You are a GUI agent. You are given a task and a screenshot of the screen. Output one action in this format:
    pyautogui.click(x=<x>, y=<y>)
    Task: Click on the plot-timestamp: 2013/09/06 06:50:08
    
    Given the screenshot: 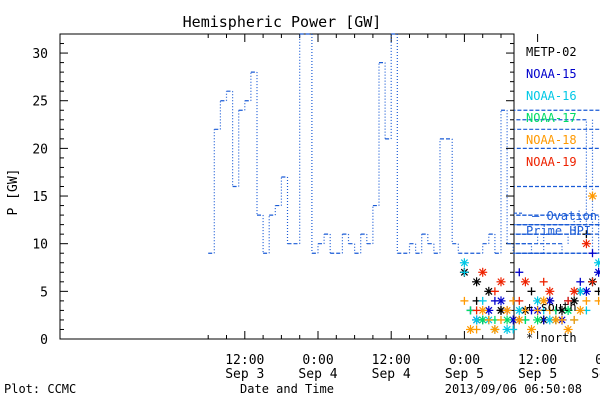 What is the action you would take?
    pyautogui.click(x=513, y=389)
    